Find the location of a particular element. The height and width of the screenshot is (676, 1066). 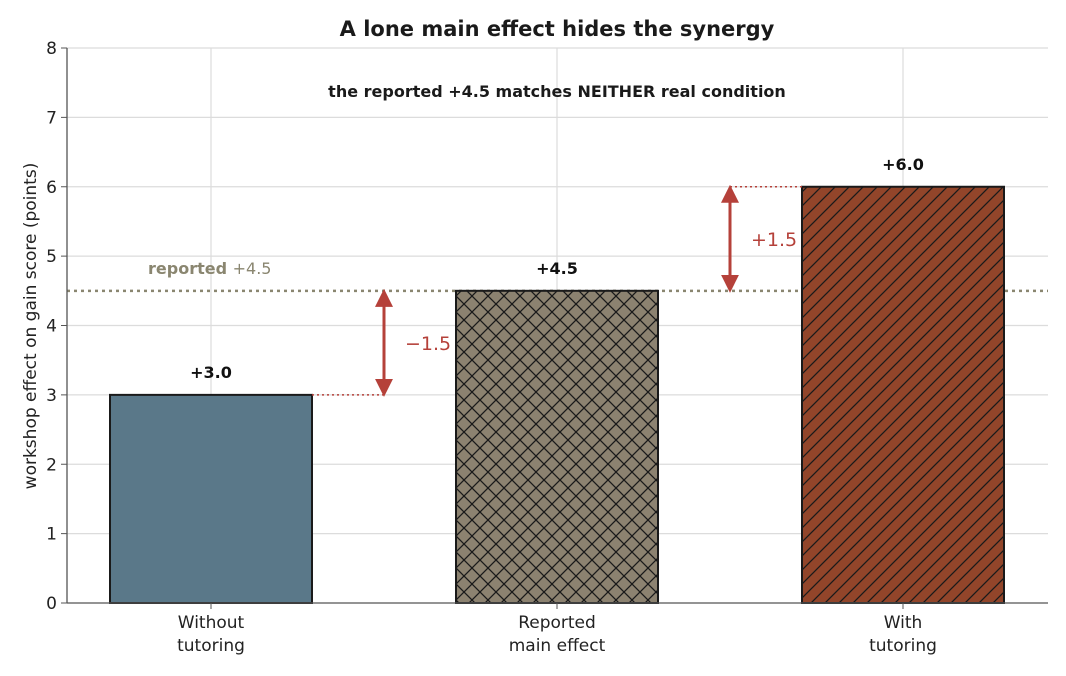

x-category-label: main effect is located at coordinates (557, 646).